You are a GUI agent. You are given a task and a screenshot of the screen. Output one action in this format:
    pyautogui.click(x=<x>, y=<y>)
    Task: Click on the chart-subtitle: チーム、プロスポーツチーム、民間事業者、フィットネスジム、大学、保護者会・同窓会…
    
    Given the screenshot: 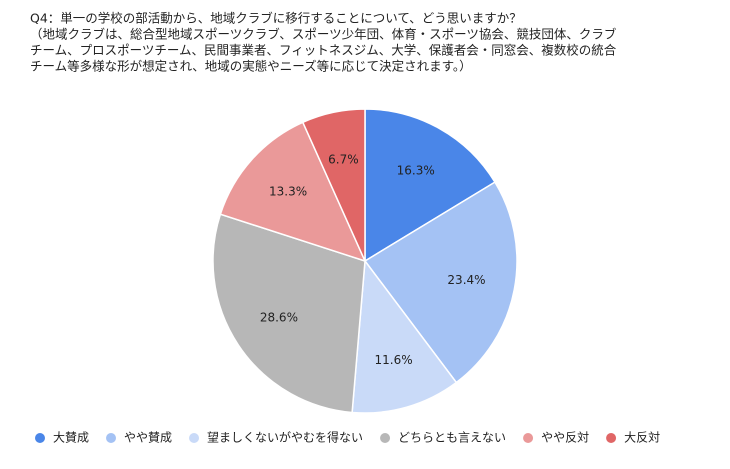 What is the action you would take?
    pyautogui.click(x=323, y=50)
    